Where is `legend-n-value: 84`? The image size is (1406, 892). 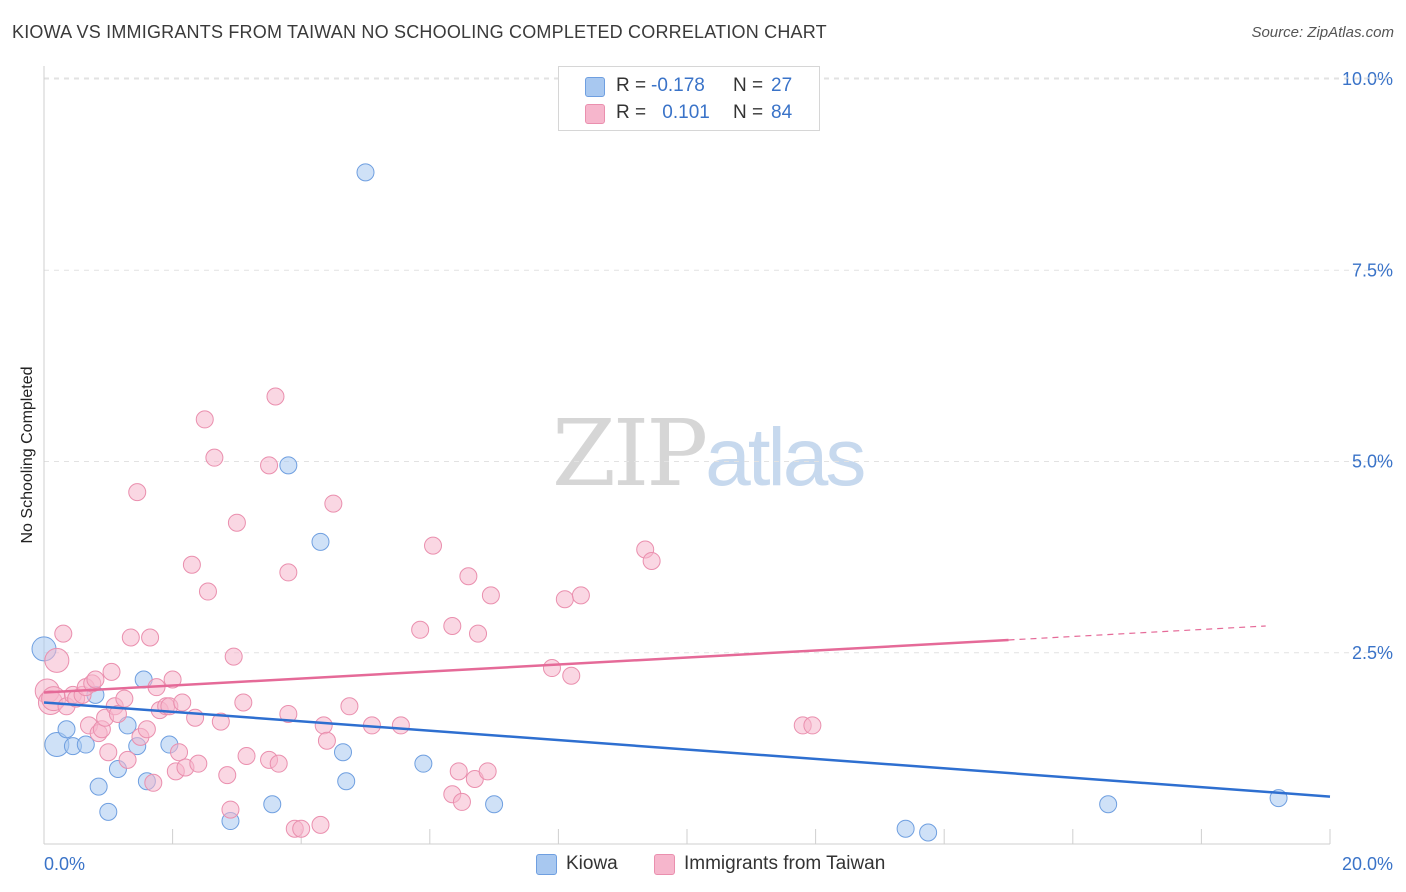
legend-n-value: 84 is located at coordinates (782, 112).